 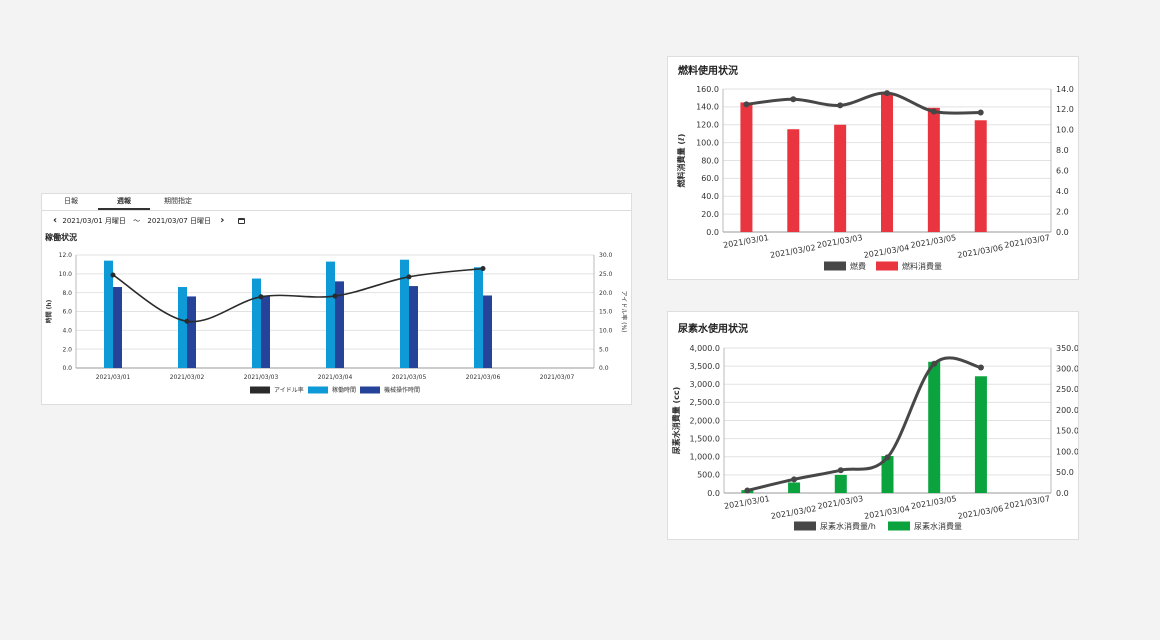 I want to click on calendar-icon, so click(x=241, y=221).